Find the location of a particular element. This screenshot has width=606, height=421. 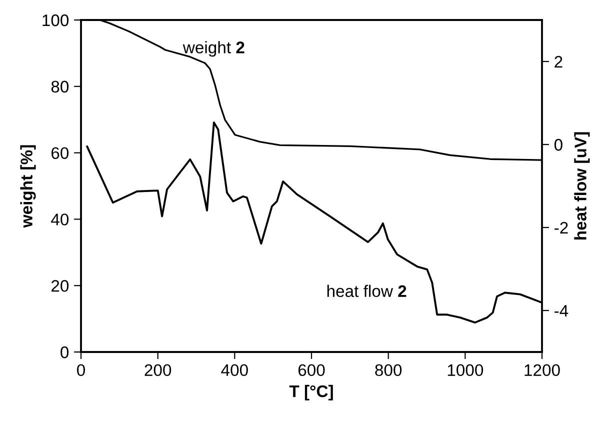

x-axis-title: T [°C] is located at coordinates (311, 392).